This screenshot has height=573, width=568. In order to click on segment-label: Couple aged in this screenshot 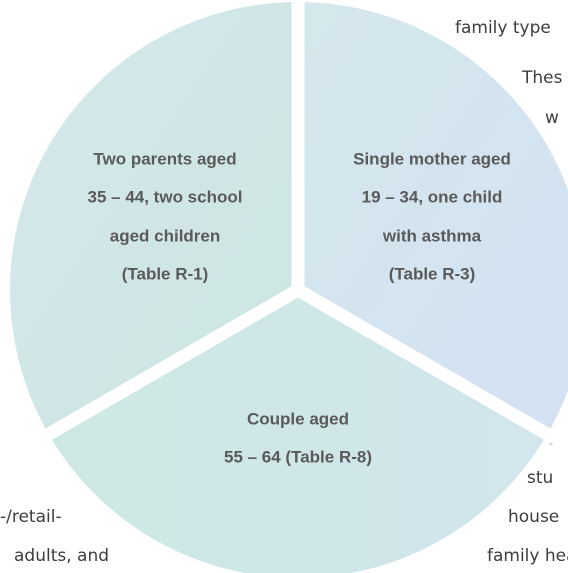, I will do `click(298, 418)`.